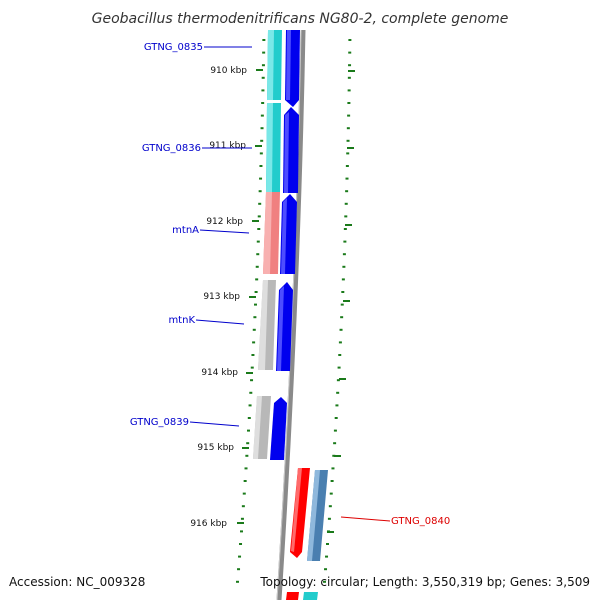 The width and height of the screenshot is (600, 600). I want to click on tick-914: 914 kbp, so click(227, 373).